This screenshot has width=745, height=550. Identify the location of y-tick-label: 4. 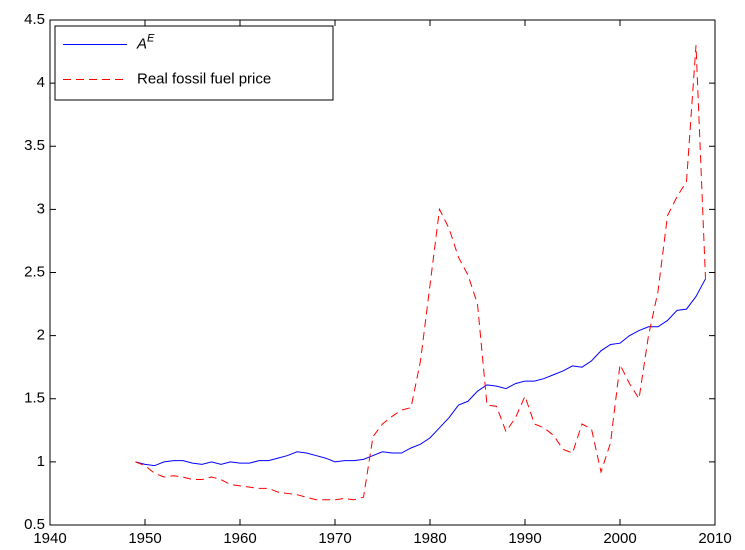
(41, 82).